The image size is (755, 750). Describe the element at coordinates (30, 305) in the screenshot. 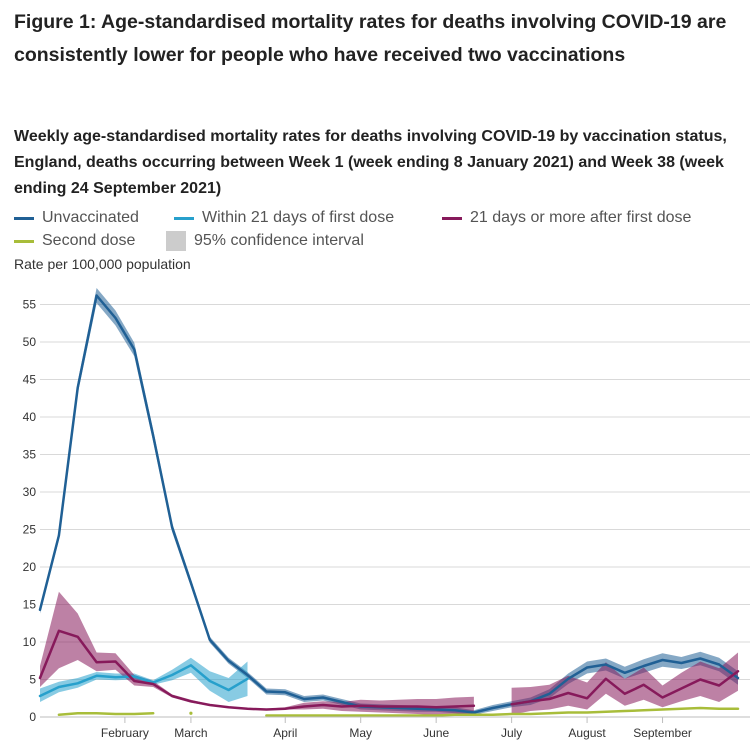

I see `y-tick-label-55: 55` at that location.